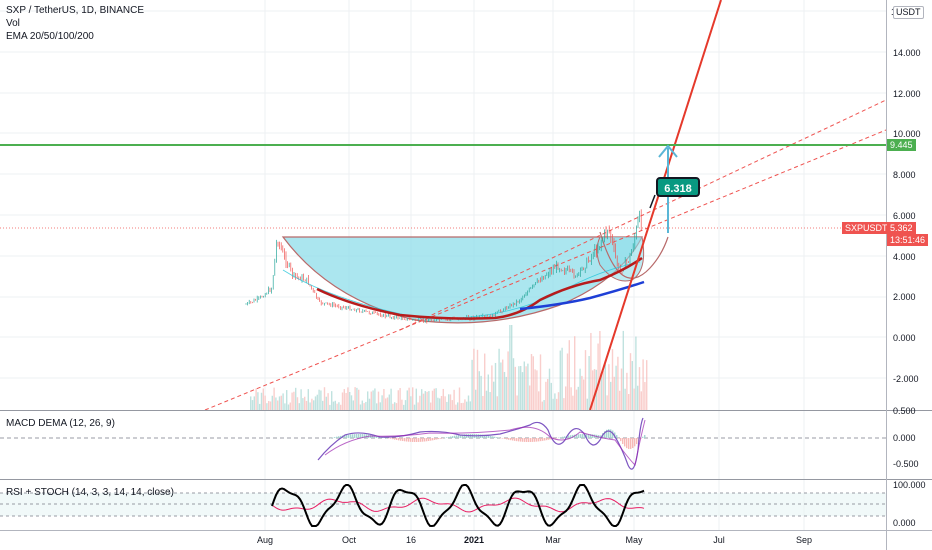  Describe the element at coordinates (50, 36) in the screenshot. I see `legend-ema: EMA 20/50/100/200` at that location.